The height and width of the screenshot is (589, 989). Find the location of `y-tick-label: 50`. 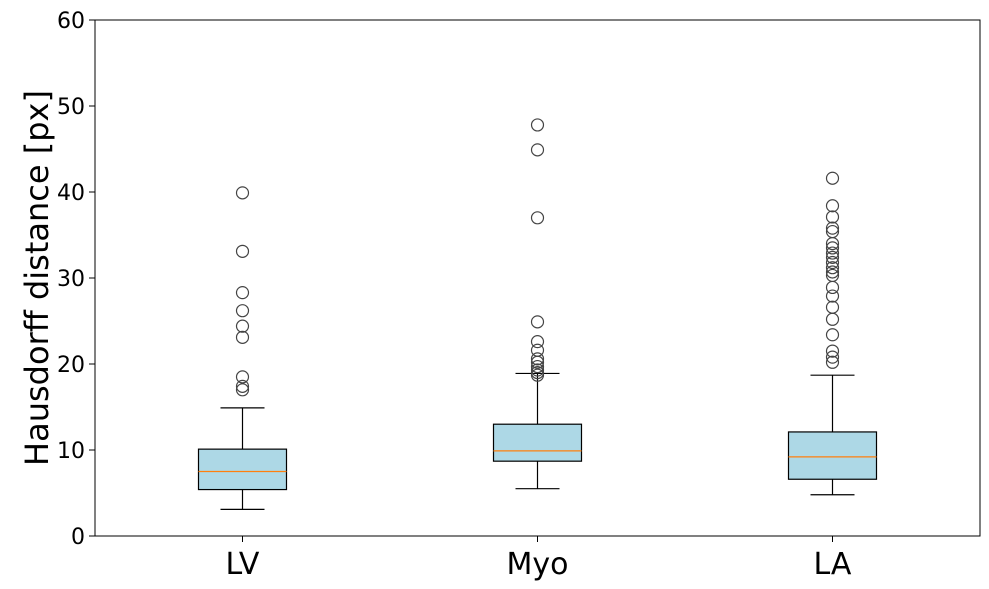

y-tick-label: 50 is located at coordinates (71, 107).